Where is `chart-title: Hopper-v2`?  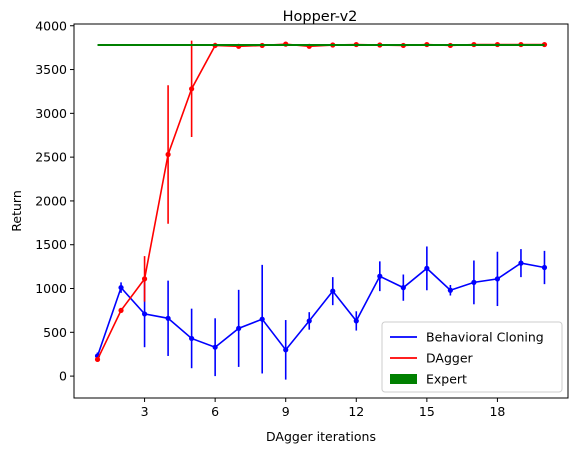 chart-title: Hopper-v2 is located at coordinates (320, 17).